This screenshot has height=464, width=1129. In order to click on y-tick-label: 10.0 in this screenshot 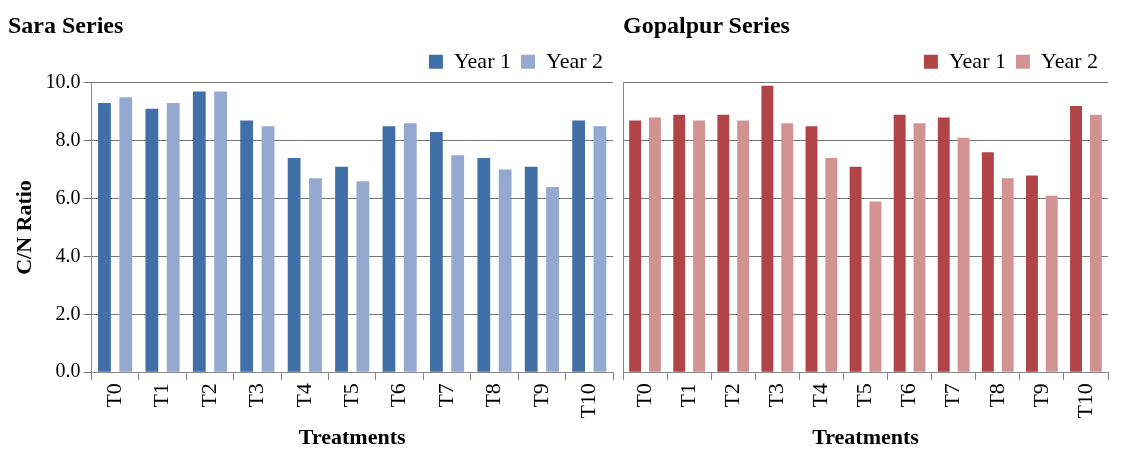, I will do `click(63, 81)`.